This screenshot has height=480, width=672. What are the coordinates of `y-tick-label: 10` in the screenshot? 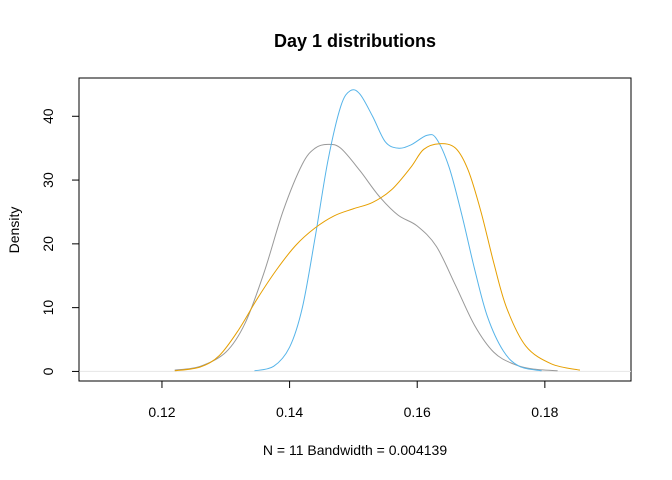 It's located at (48, 308).